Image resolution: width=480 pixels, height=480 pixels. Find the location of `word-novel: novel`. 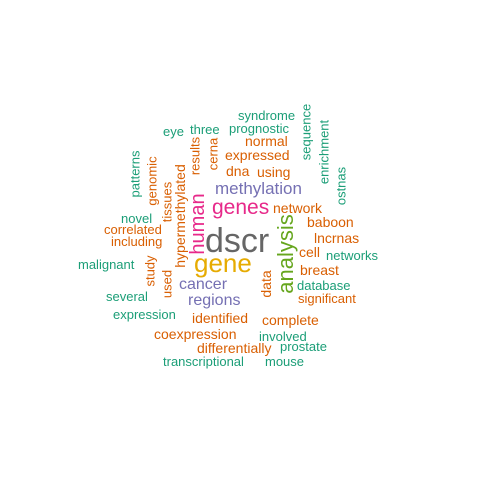

word-novel: novel is located at coordinates (137, 218).